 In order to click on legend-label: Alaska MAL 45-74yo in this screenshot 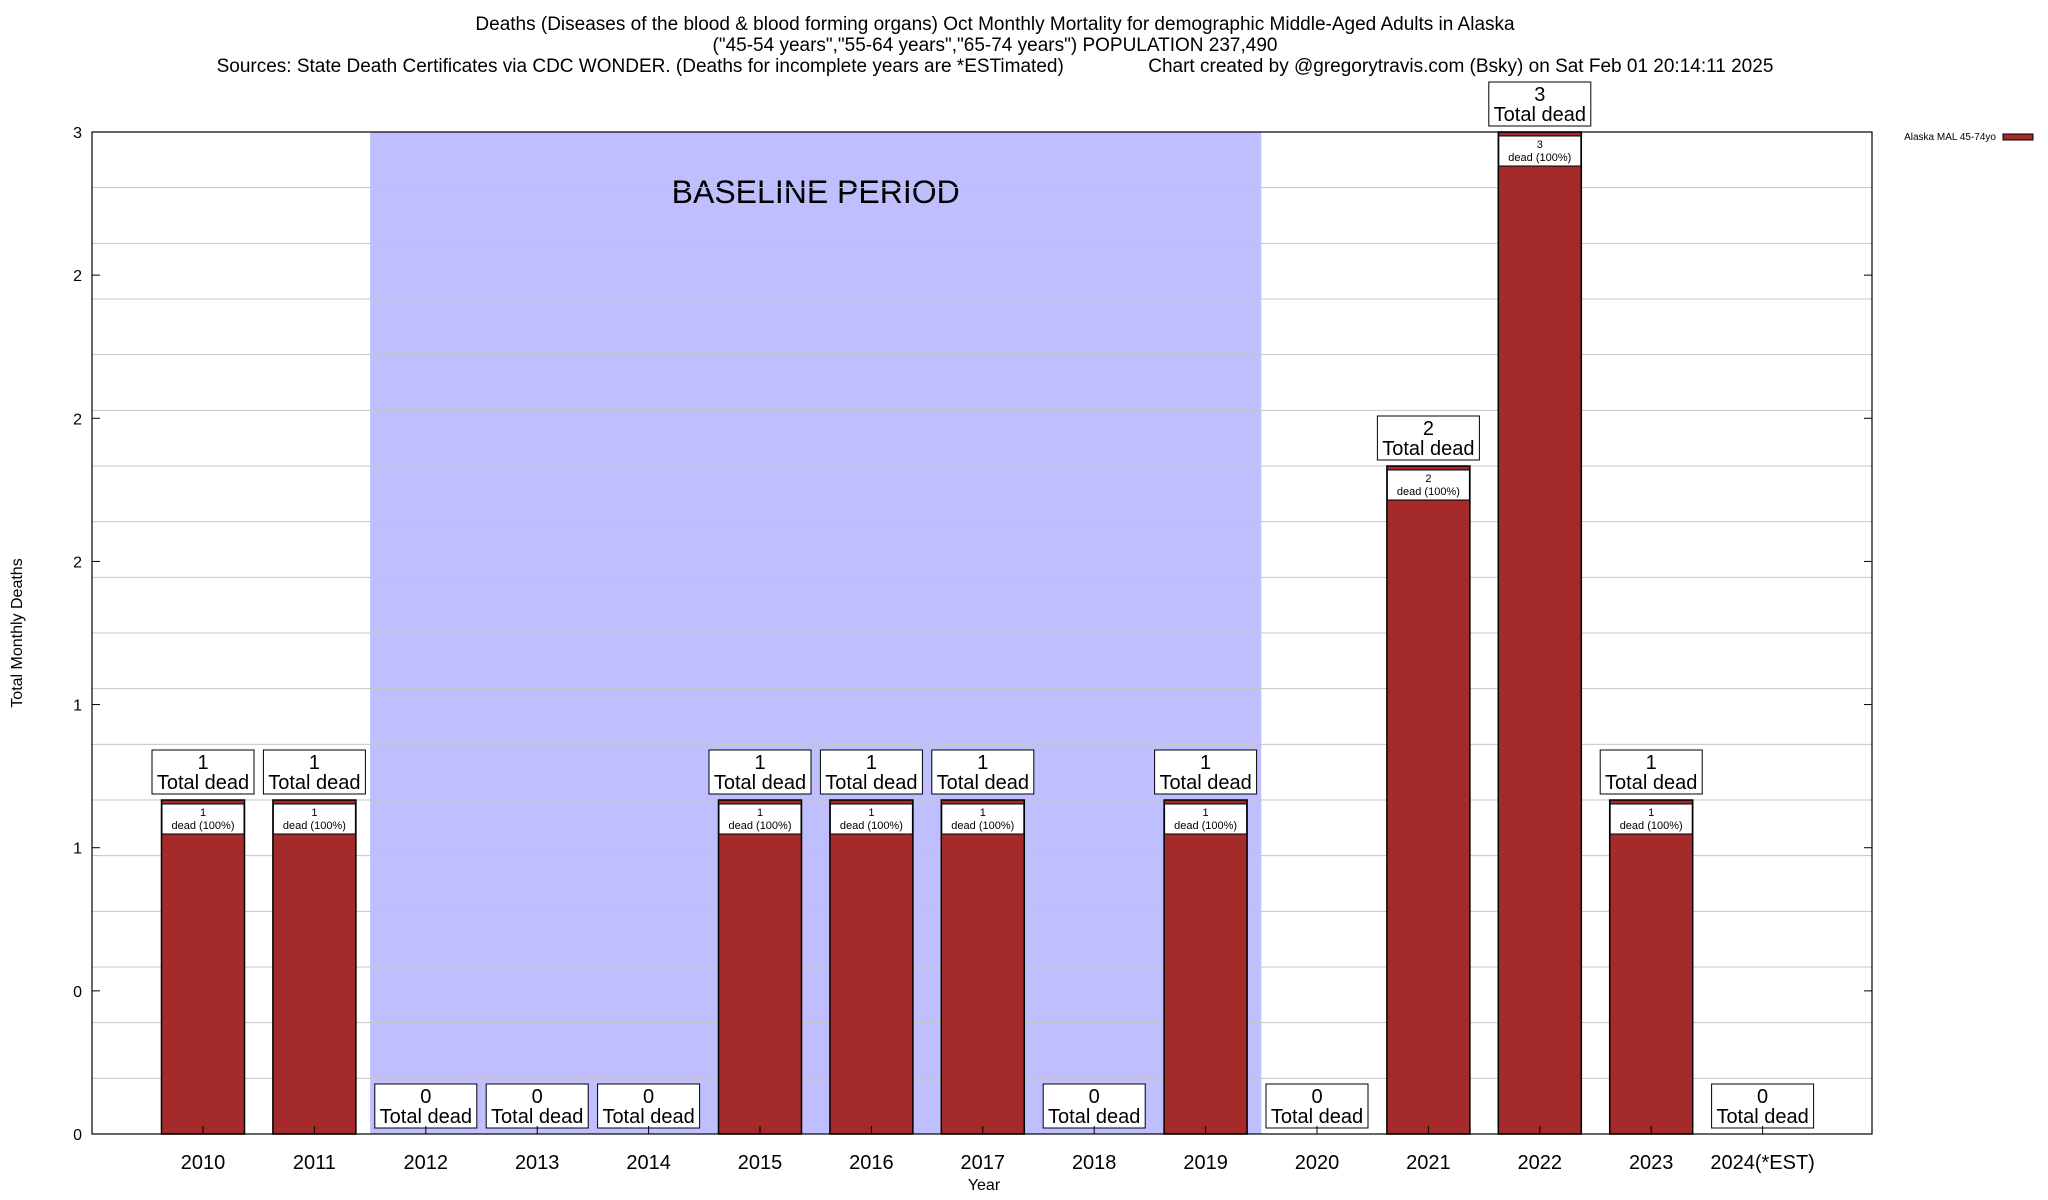, I will do `click(1950, 137)`.